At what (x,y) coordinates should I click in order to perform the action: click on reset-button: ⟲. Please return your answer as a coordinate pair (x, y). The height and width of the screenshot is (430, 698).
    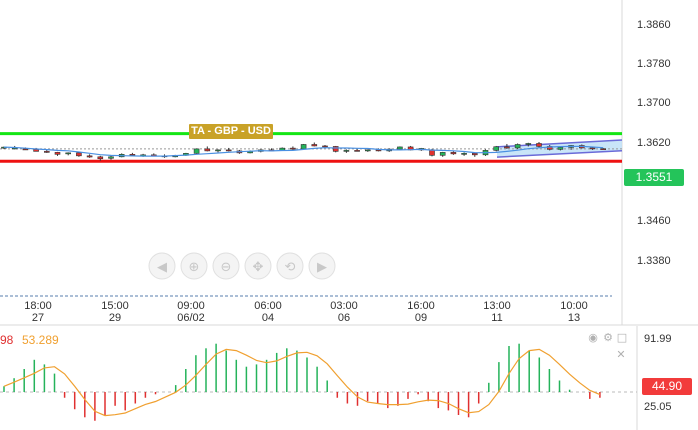
    Looking at the image, I should click on (290, 266).